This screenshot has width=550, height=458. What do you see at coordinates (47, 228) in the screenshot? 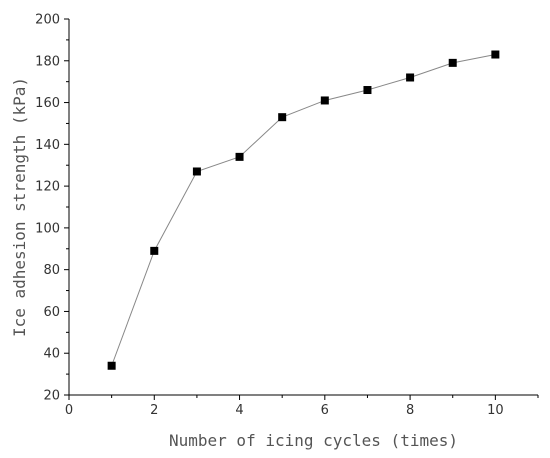
I see `y-tick-label: 100` at bounding box center [47, 228].